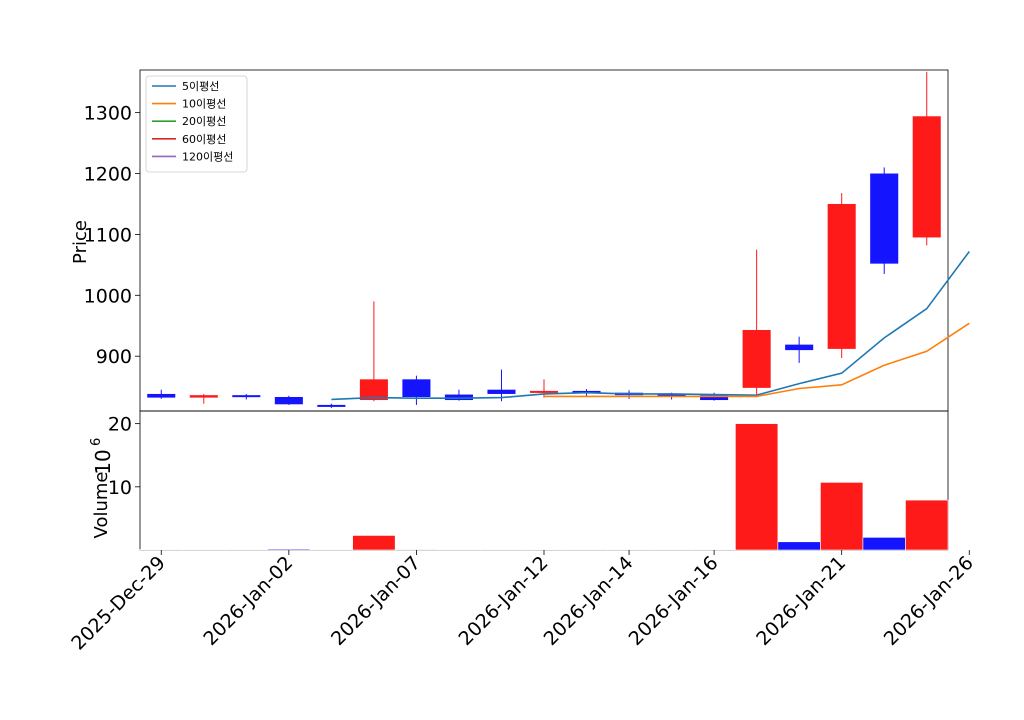 The width and height of the screenshot is (1024, 720). I want to click on legend-label: 120이평선, so click(207, 156).